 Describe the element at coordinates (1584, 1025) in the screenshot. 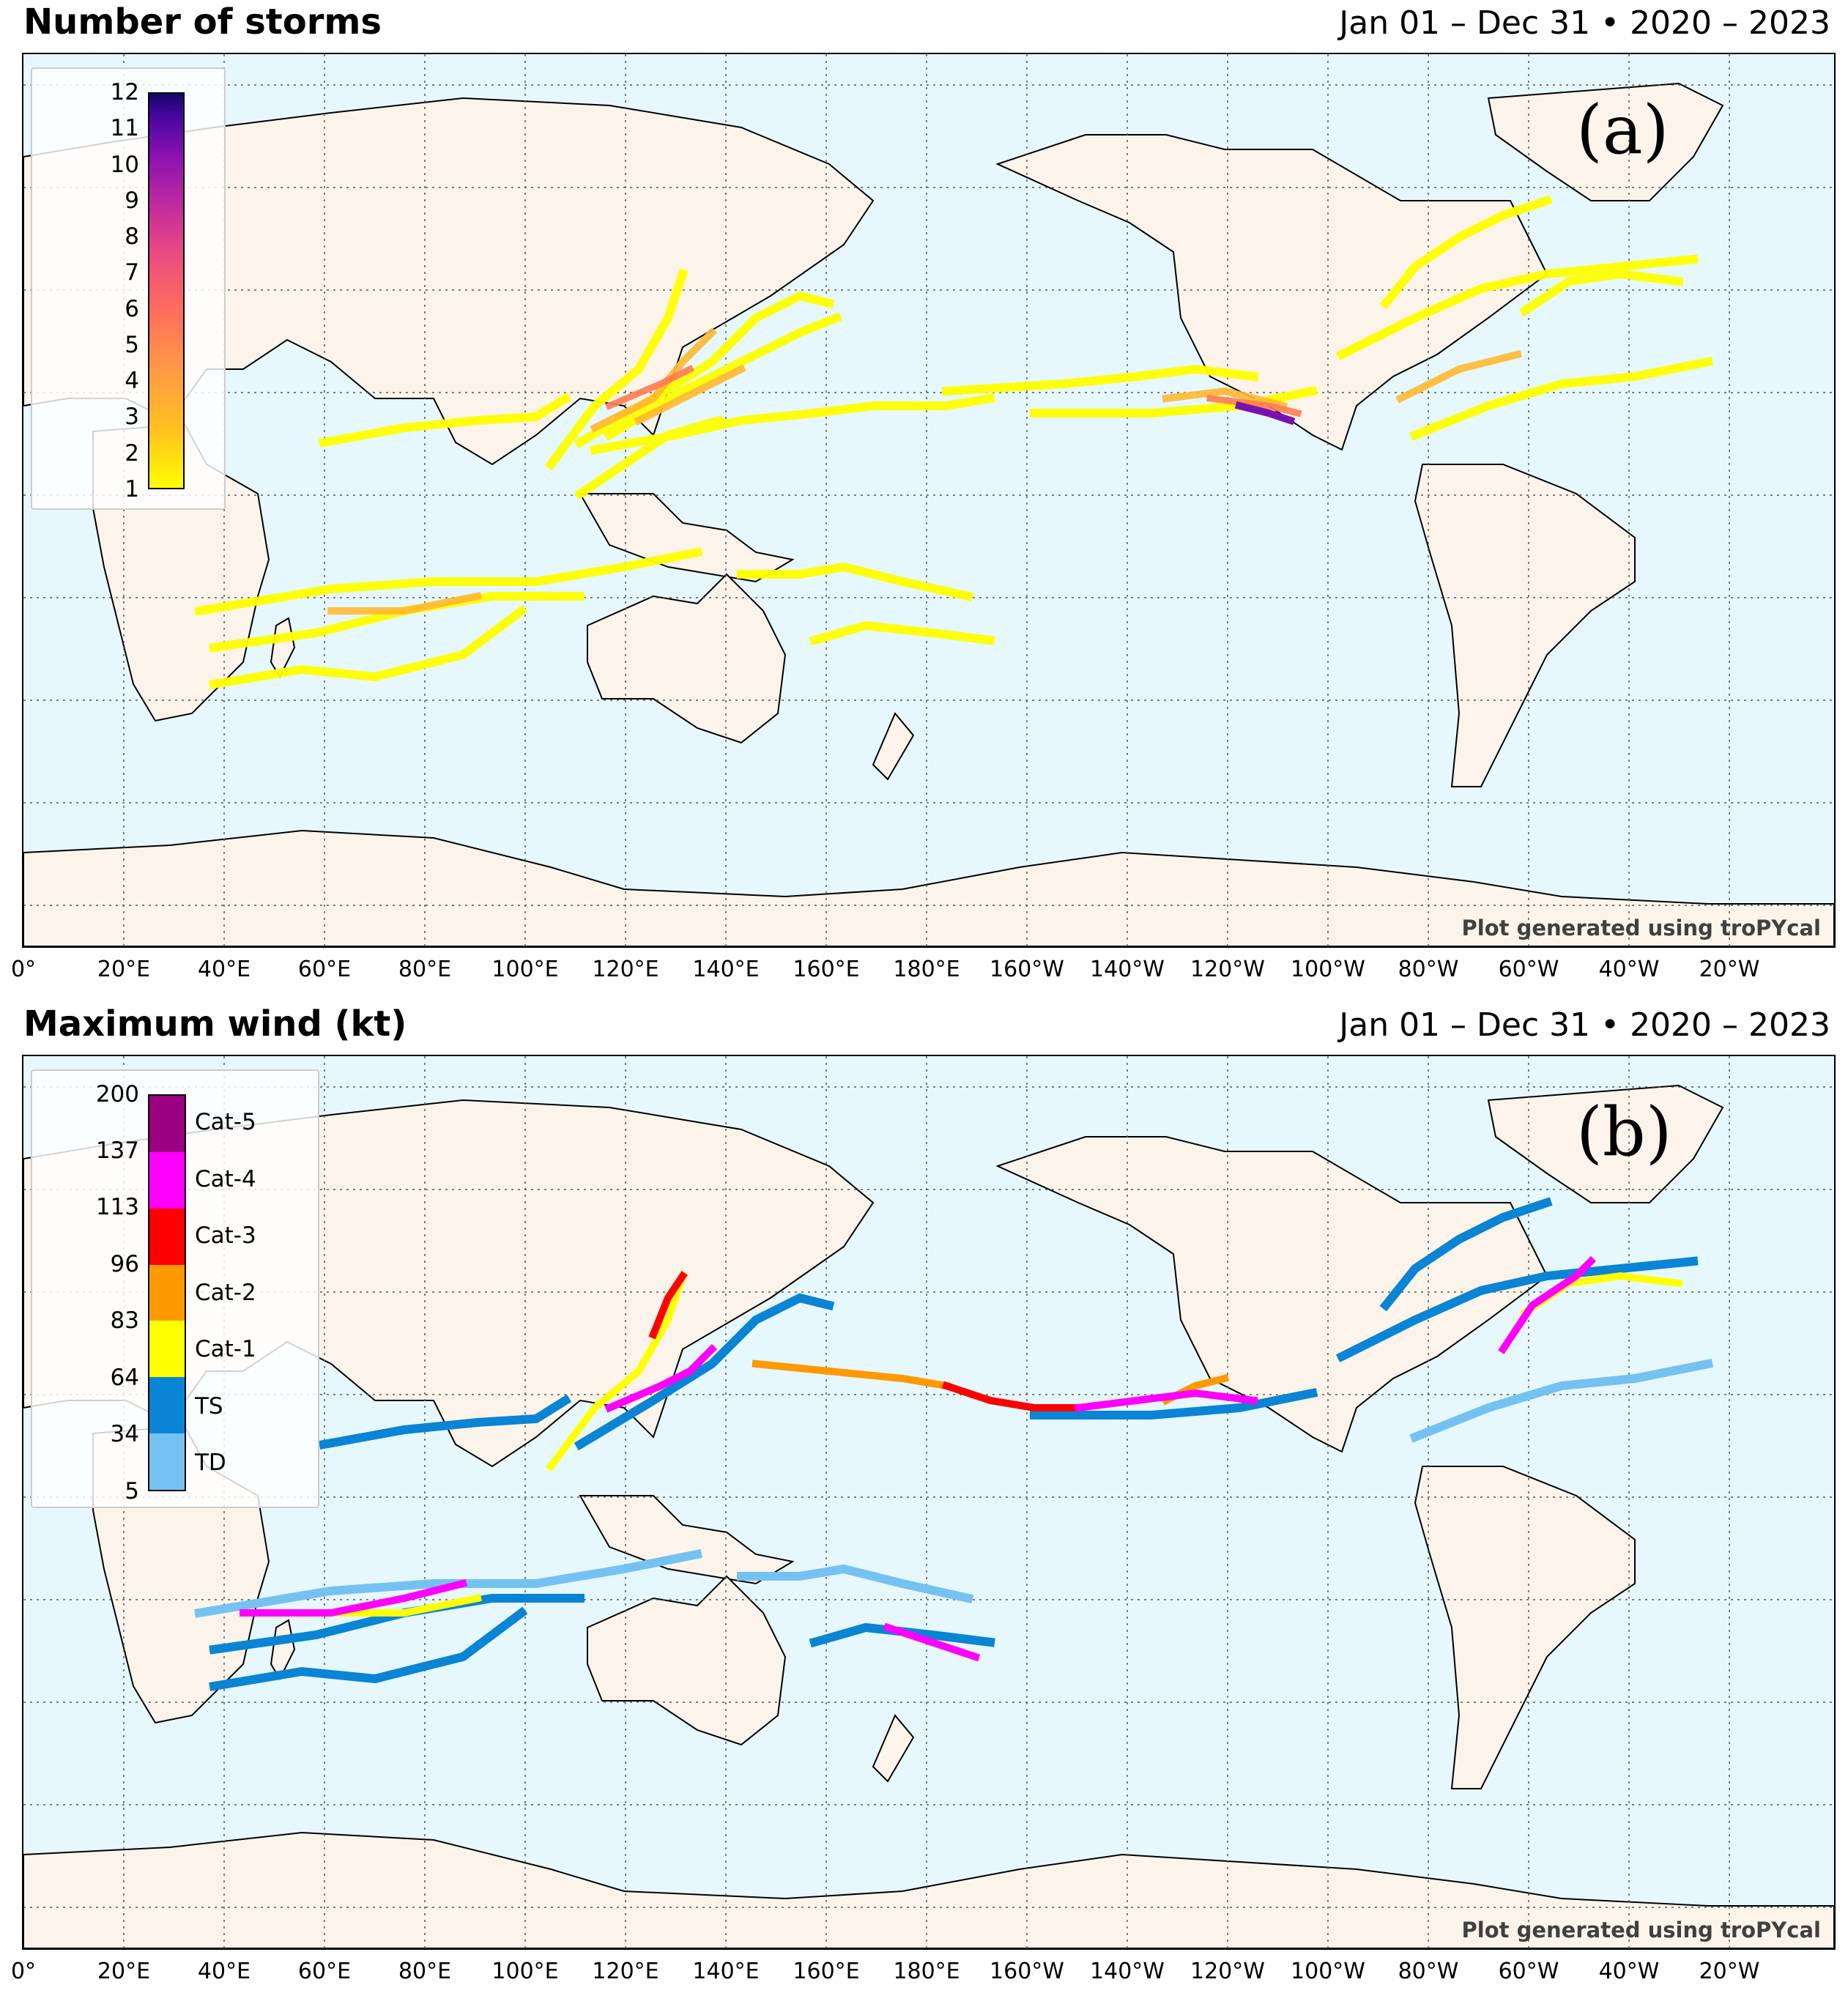

I see `date-range: Jan 01 – Dec 31 • 2020 – 2023` at that location.